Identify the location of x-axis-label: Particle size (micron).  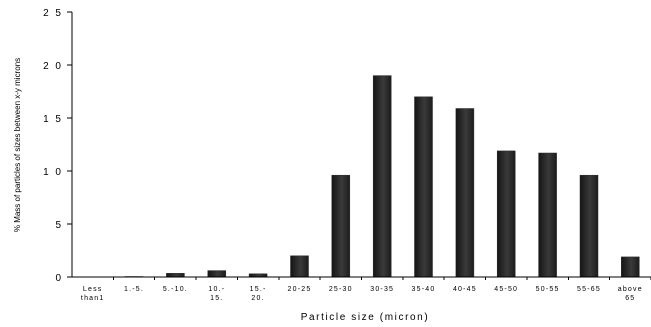
(365, 317).